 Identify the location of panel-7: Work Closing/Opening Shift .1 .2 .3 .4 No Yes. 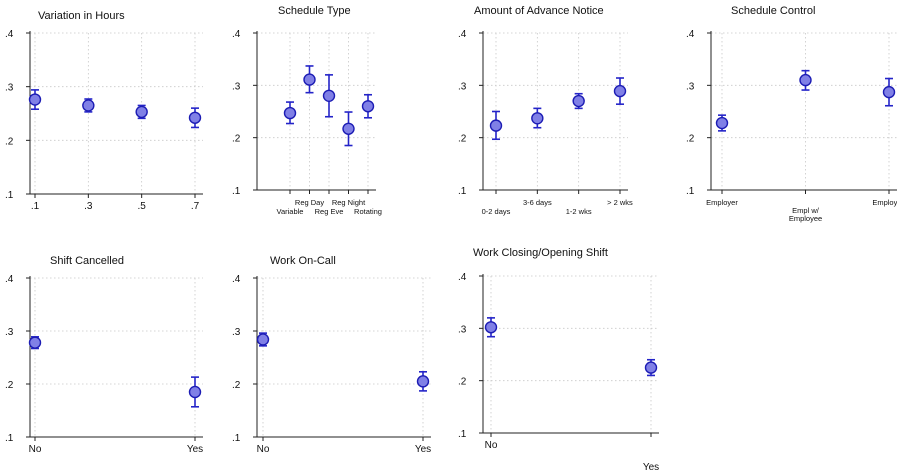
(558, 359).